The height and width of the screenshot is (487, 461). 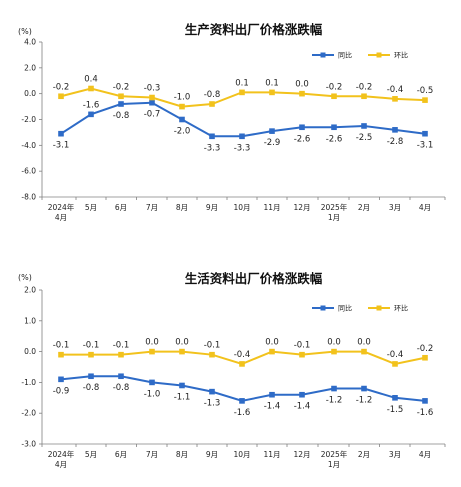 What do you see at coordinates (425, 207) in the screenshot?
I see `x-tick-label: 4月` at bounding box center [425, 207].